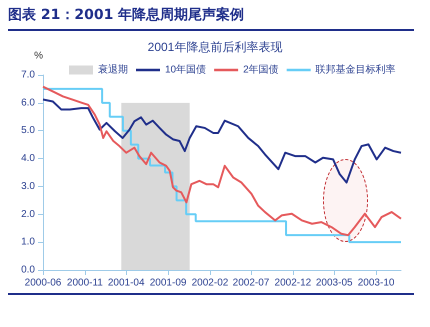  Describe the element at coordinates (126, 15) in the screenshot. I see `chart-title: 图表 21：2001 年降息周期尾声案例` at that location.